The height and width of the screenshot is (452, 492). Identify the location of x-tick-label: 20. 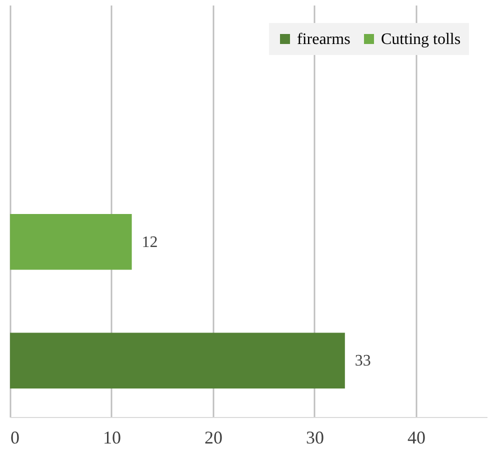
(213, 438).